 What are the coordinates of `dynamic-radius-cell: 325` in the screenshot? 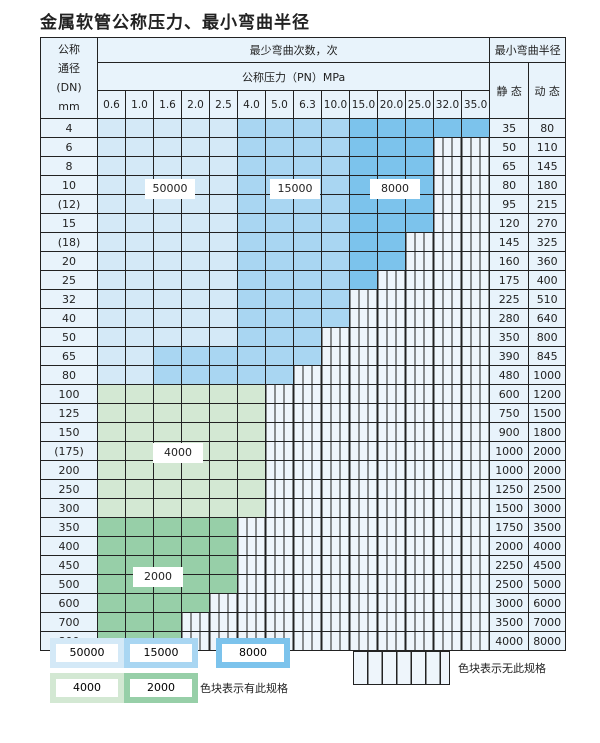 It's located at (547, 242).